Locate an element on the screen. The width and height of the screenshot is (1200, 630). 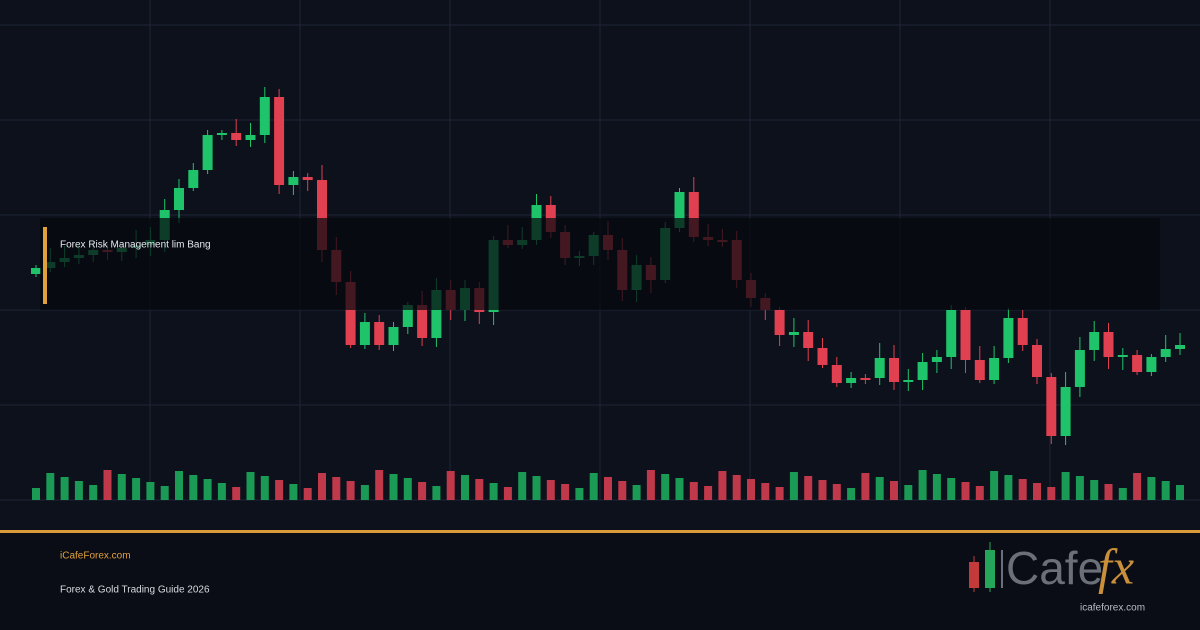
accent-bar is located at coordinates (45, 265).